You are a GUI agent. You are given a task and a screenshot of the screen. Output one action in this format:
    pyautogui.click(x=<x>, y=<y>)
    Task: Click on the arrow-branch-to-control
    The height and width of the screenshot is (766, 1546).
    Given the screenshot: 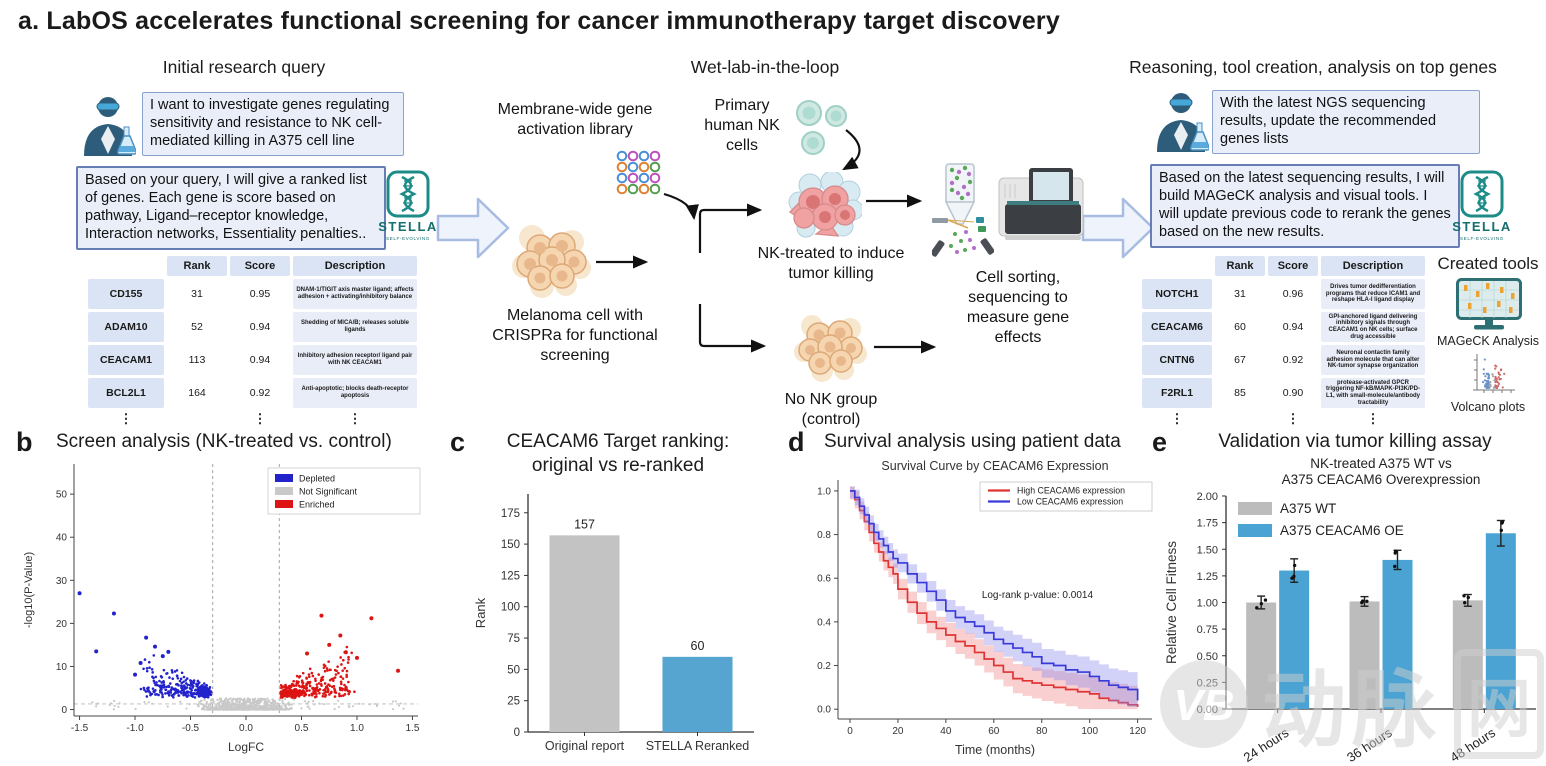 What is the action you would take?
    pyautogui.click(x=732, y=328)
    